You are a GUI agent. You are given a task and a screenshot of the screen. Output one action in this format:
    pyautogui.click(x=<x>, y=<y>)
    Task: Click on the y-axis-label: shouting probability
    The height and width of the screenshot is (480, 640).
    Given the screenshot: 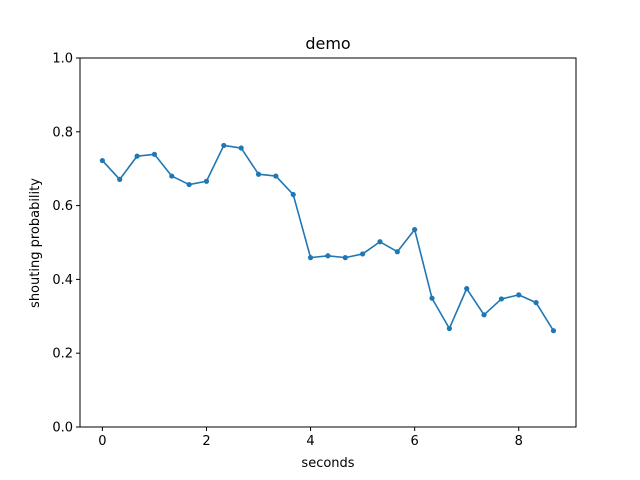 What is the action you would take?
    pyautogui.click(x=35, y=243)
    